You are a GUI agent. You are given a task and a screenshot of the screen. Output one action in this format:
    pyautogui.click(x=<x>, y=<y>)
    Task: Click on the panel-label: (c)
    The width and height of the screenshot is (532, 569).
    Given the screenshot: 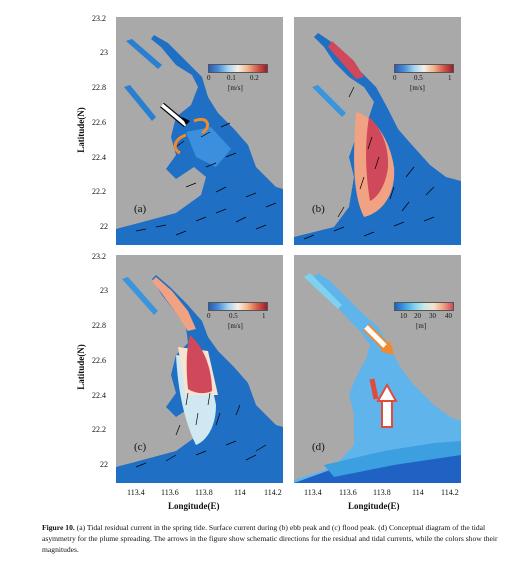 What is the action you would take?
    pyautogui.click(x=140, y=447)
    